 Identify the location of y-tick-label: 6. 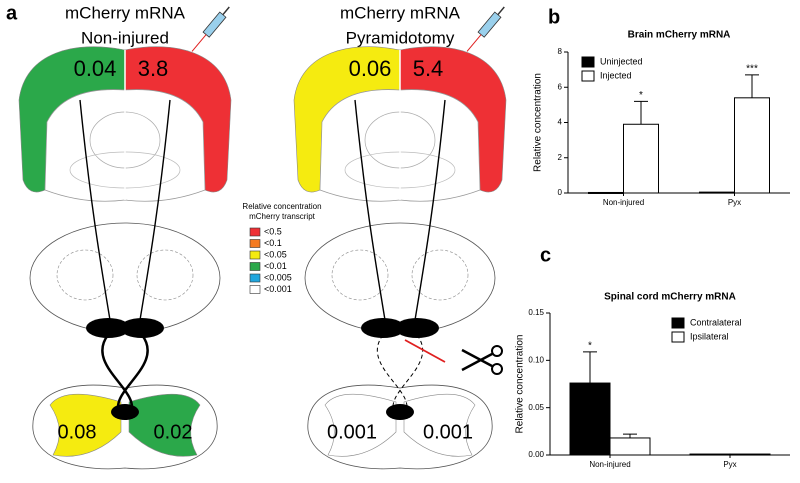
(560, 86).